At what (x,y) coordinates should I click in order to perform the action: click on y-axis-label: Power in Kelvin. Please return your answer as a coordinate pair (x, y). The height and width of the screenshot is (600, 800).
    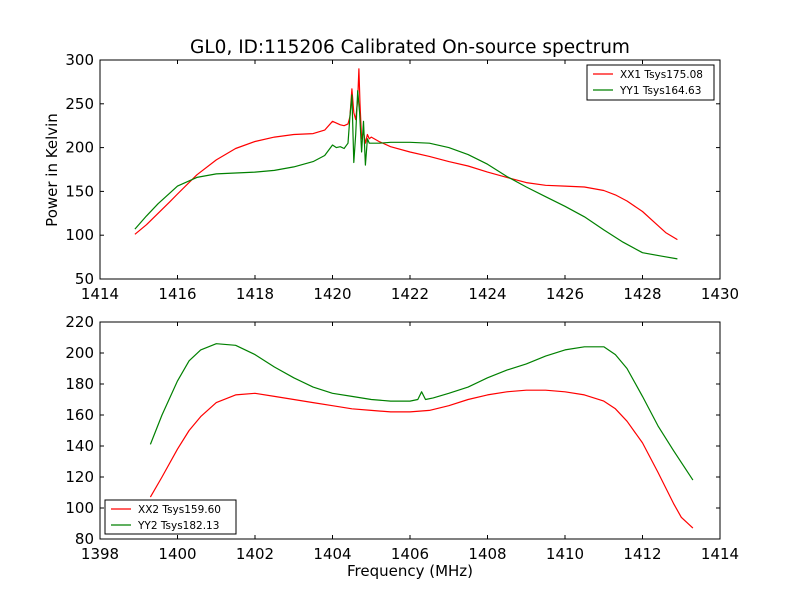
    Looking at the image, I should click on (52, 170).